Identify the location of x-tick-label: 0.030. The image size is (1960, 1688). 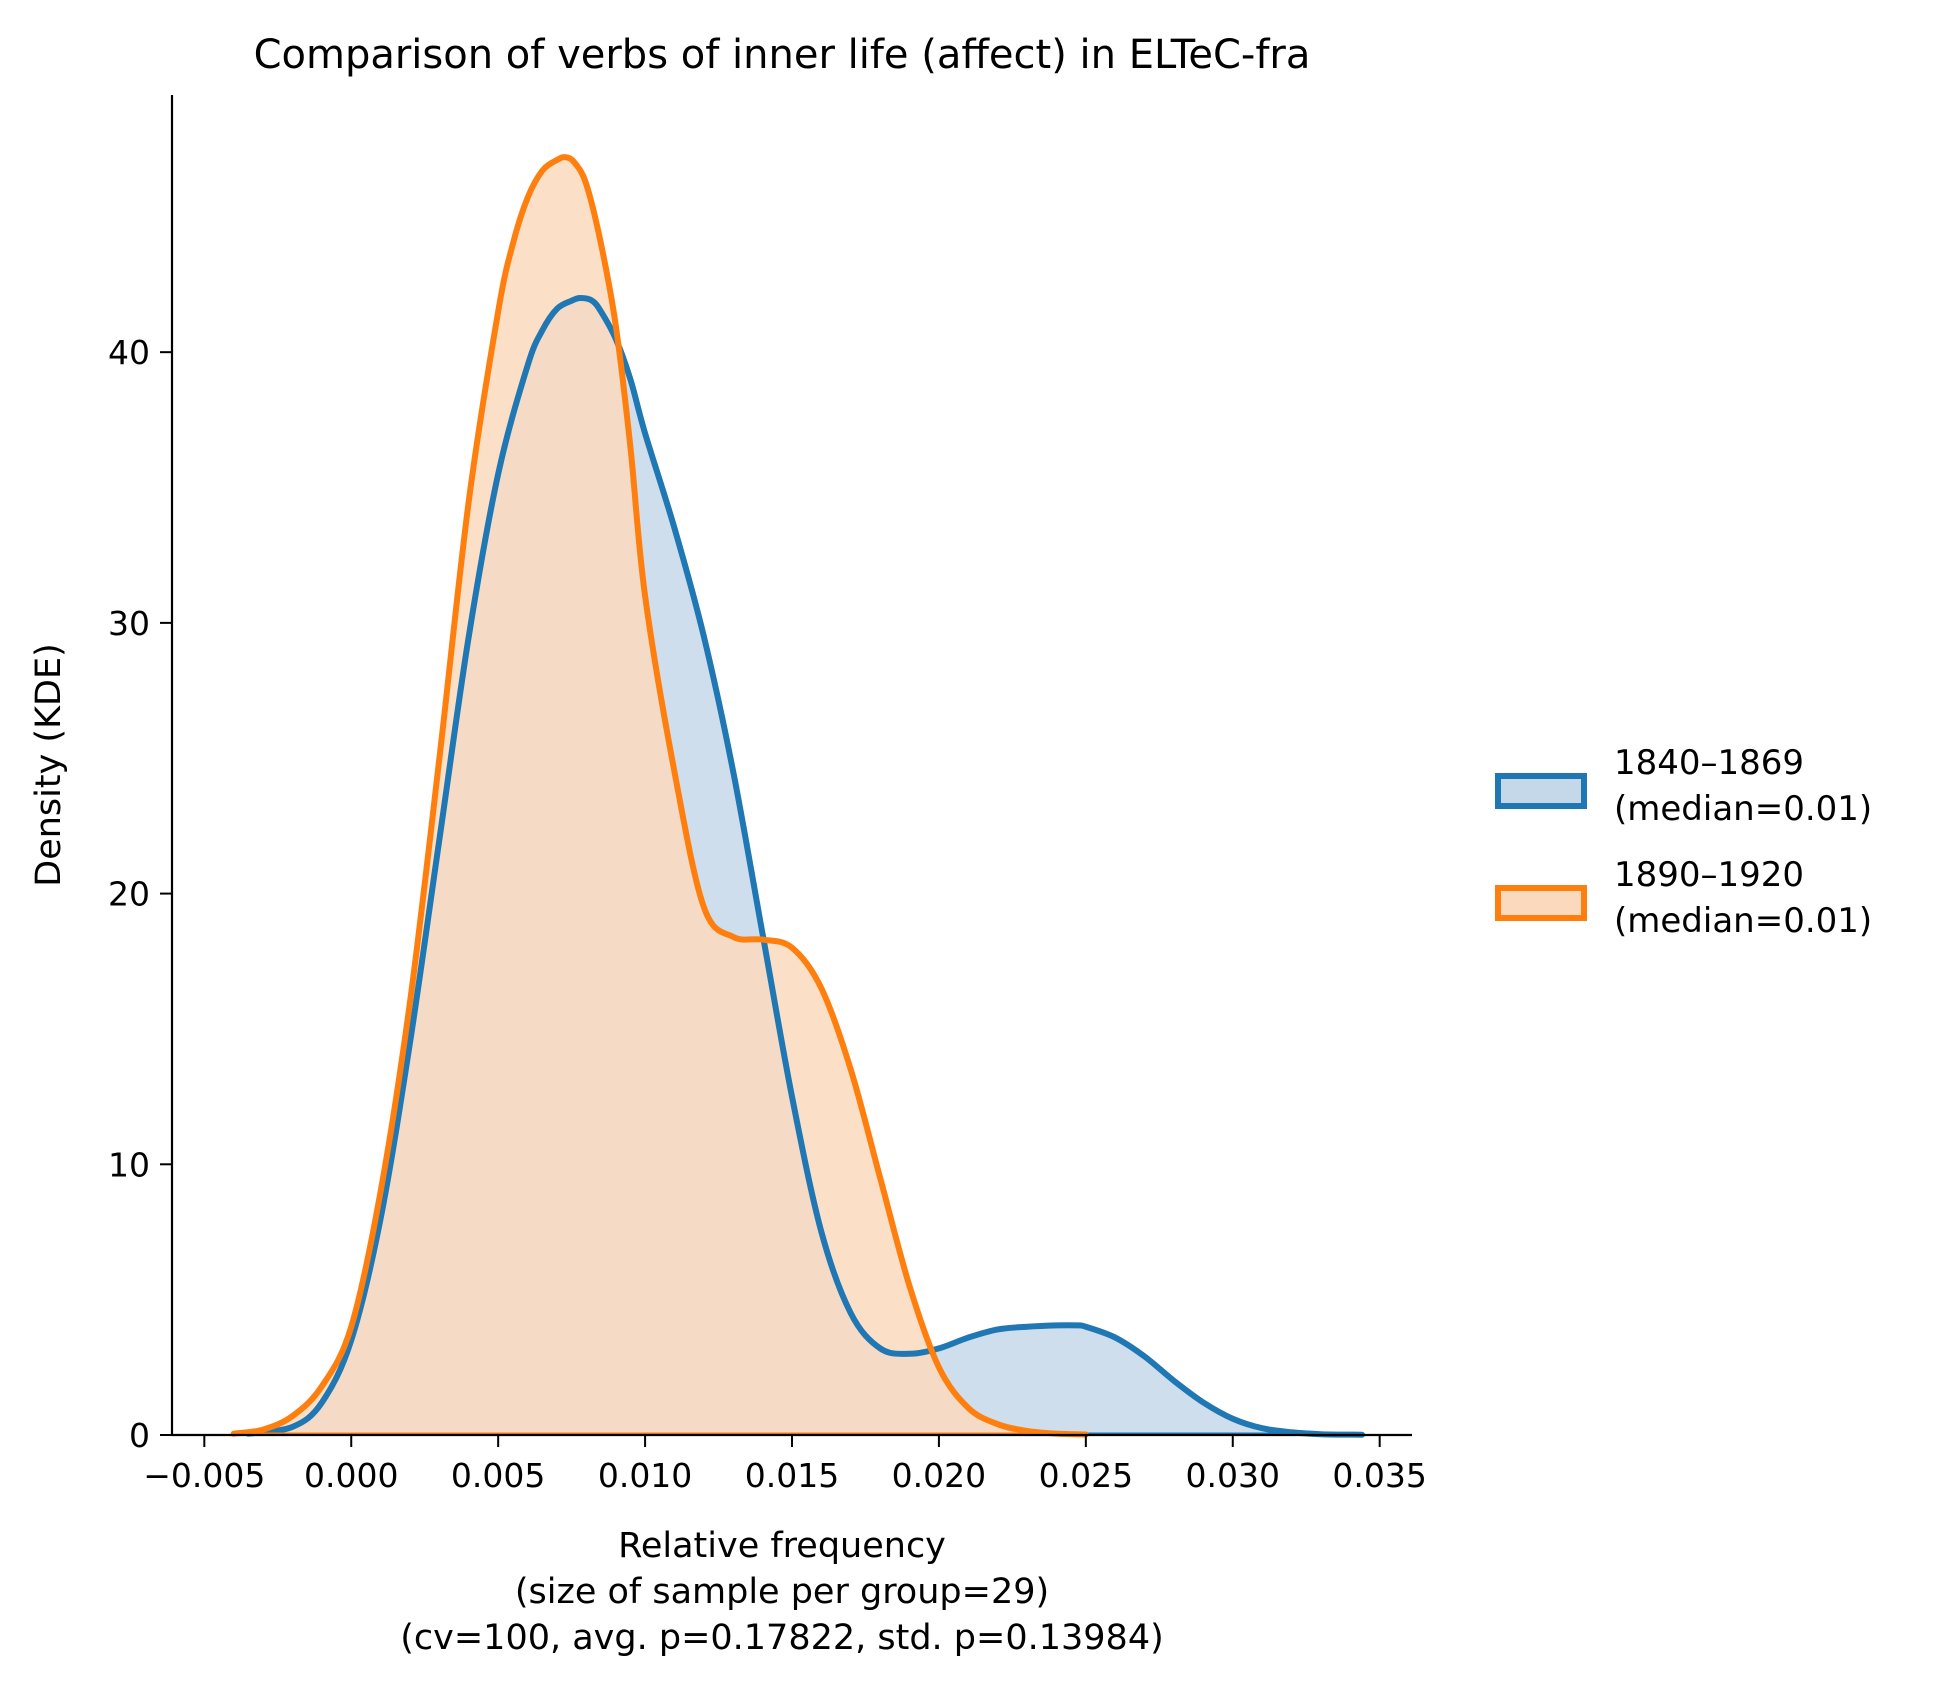
(1233, 1475).